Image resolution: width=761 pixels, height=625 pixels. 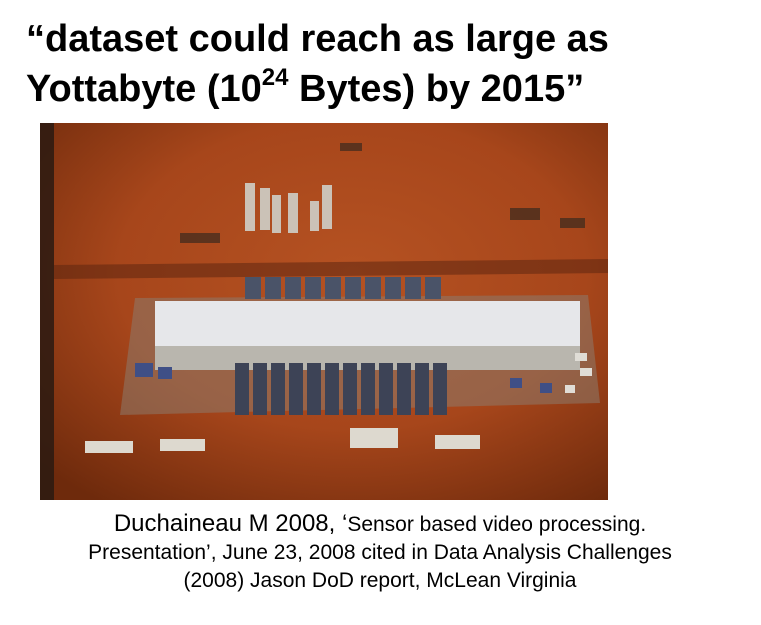 I want to click on title-line-2-prefix: Yottabyte (10, so click(x=144, y=89).